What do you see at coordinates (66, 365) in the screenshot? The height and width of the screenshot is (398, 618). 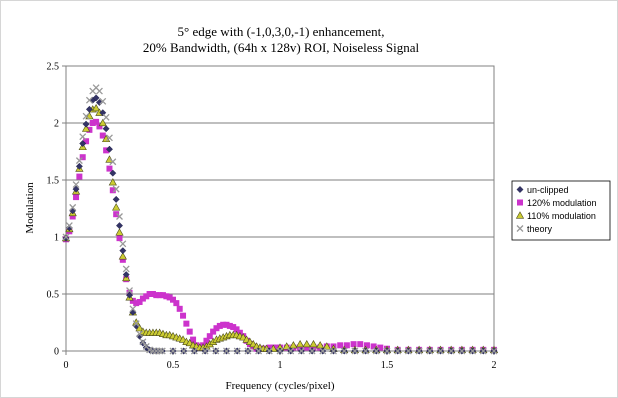 I see `x-tick-label-0: 0` at bounding box center [66, 365].